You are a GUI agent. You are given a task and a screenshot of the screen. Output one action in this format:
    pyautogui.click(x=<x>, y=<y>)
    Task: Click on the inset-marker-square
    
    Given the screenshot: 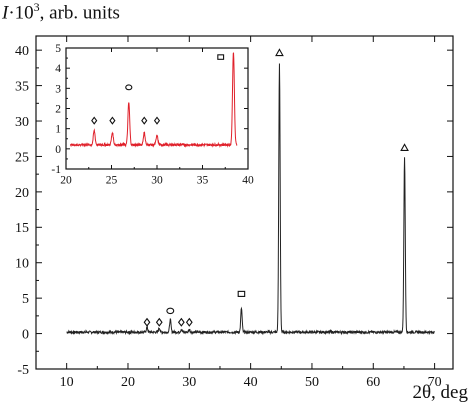 What is the action you would take?
    pyautogui.click(x=221, y=57)
    